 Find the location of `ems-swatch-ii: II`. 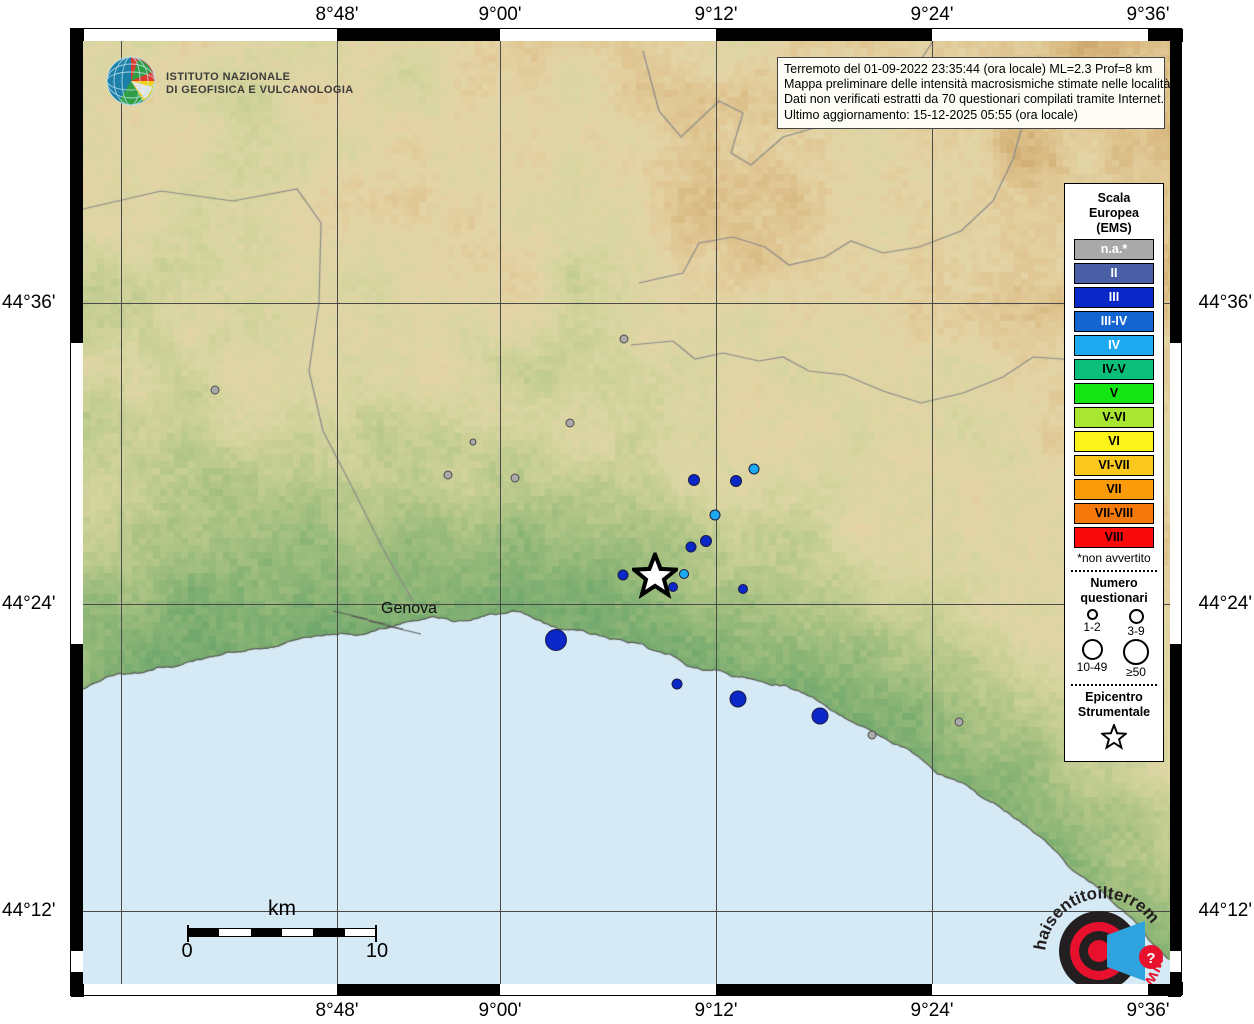

ems-swatch-ii: II is located at coordinates (1114, 273).